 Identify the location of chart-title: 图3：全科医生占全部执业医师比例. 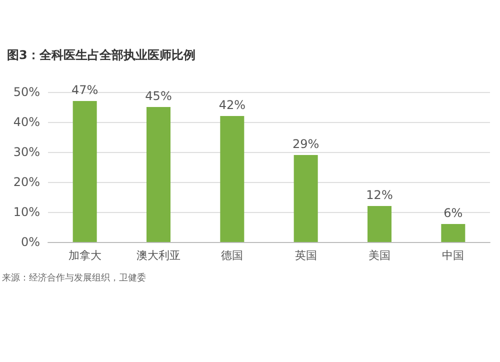
(101, 55).